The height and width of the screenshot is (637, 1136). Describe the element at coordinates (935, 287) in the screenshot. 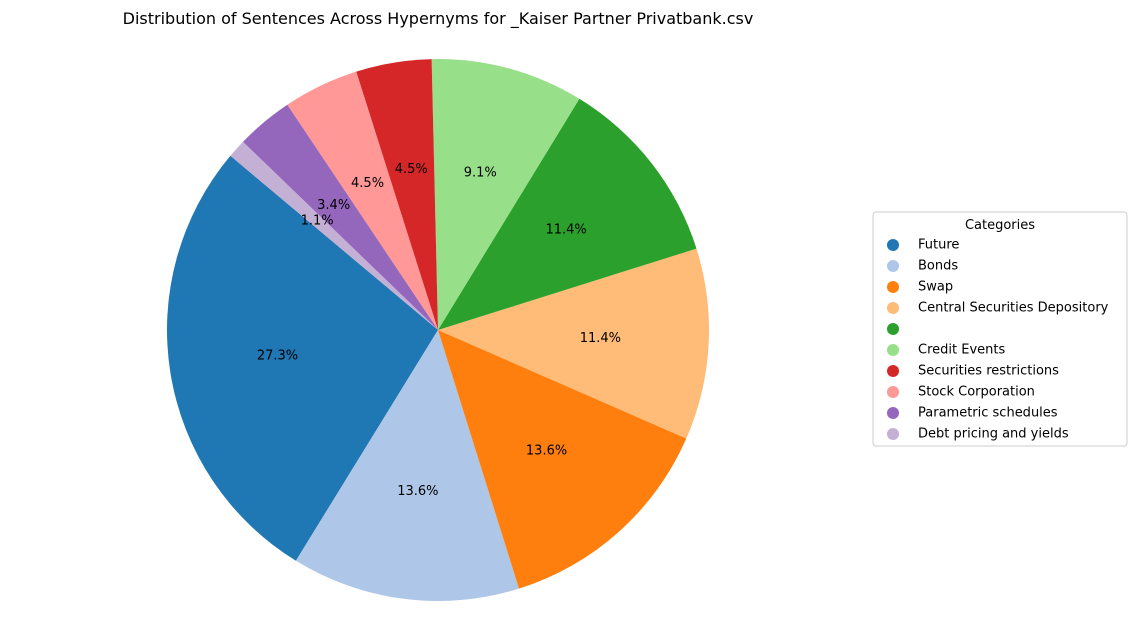

I see `legend-label: Swap` at that location.